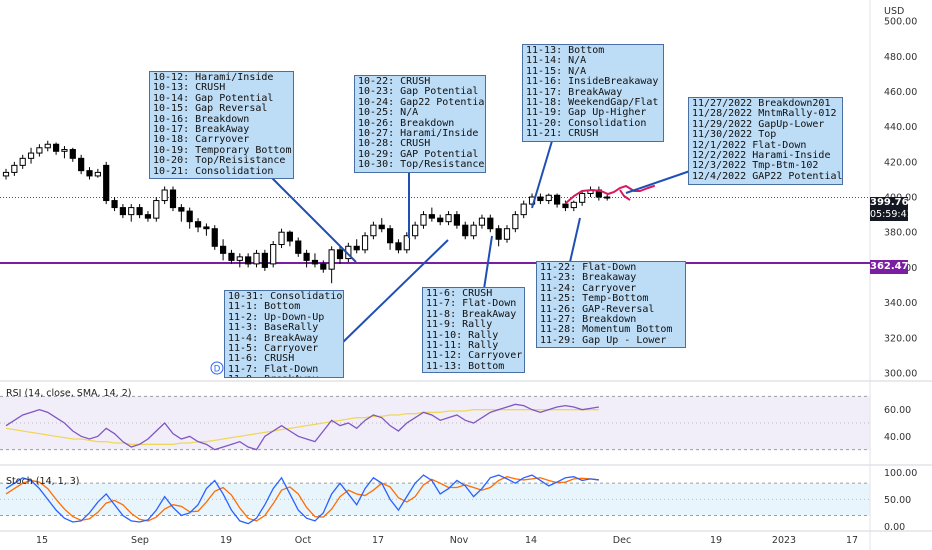 This screenshot has height=550, width=932. I want to click on annotation-line: 11-21: CRUSH, so click(562, 134).